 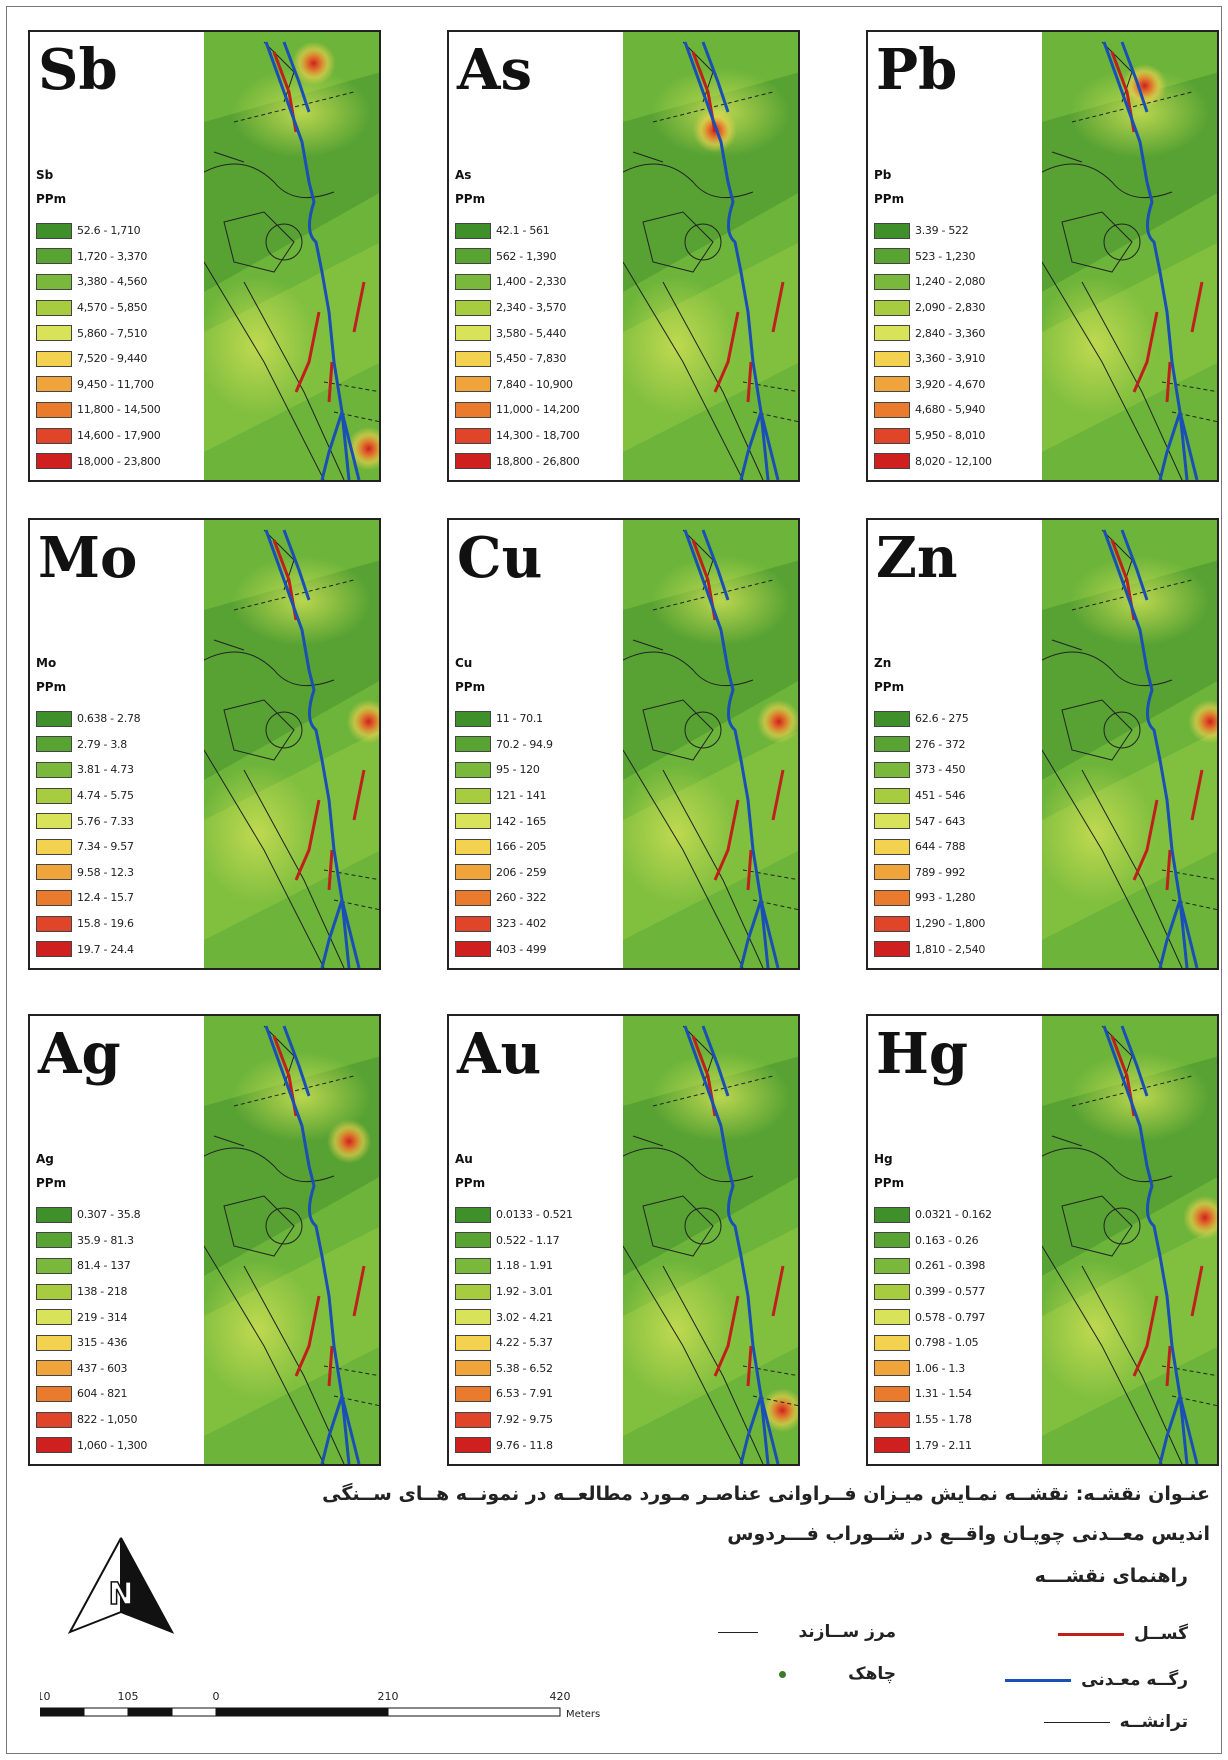 What do you see at coordinates (538, 436) in the screenshot?
I see `legend-range: 14,300 - 18,700` at bounding box center [538, 436].